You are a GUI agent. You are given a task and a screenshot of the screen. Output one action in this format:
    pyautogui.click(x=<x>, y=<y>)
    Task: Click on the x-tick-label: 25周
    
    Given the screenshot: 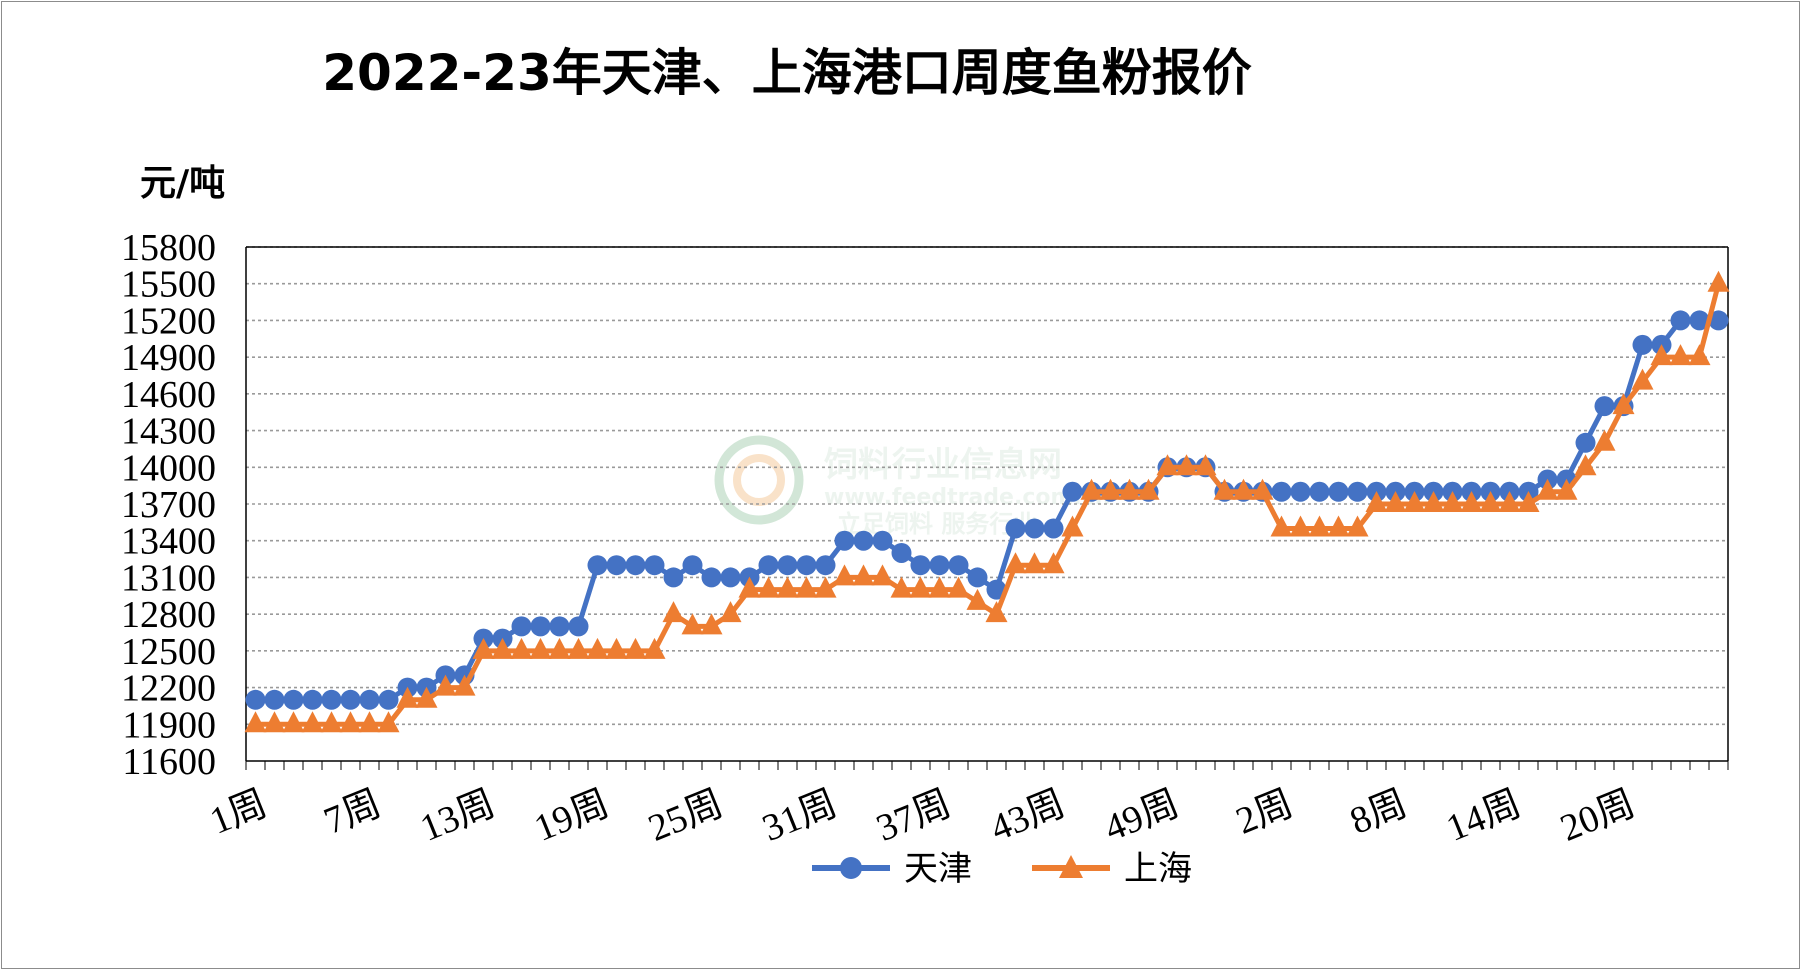 What is the action you would take?
    pyautogui.click(x=686, y=815)
    